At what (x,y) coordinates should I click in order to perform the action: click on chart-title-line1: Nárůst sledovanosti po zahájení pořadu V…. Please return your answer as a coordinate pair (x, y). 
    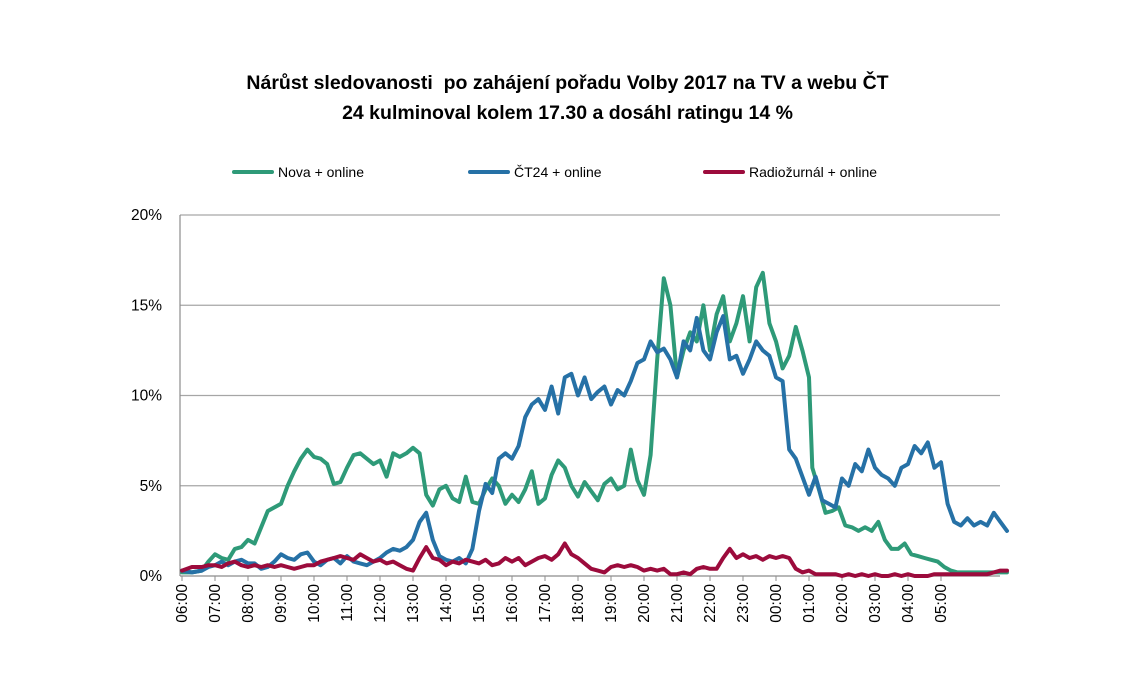
    Looking at the image, I should click on (567, 83).